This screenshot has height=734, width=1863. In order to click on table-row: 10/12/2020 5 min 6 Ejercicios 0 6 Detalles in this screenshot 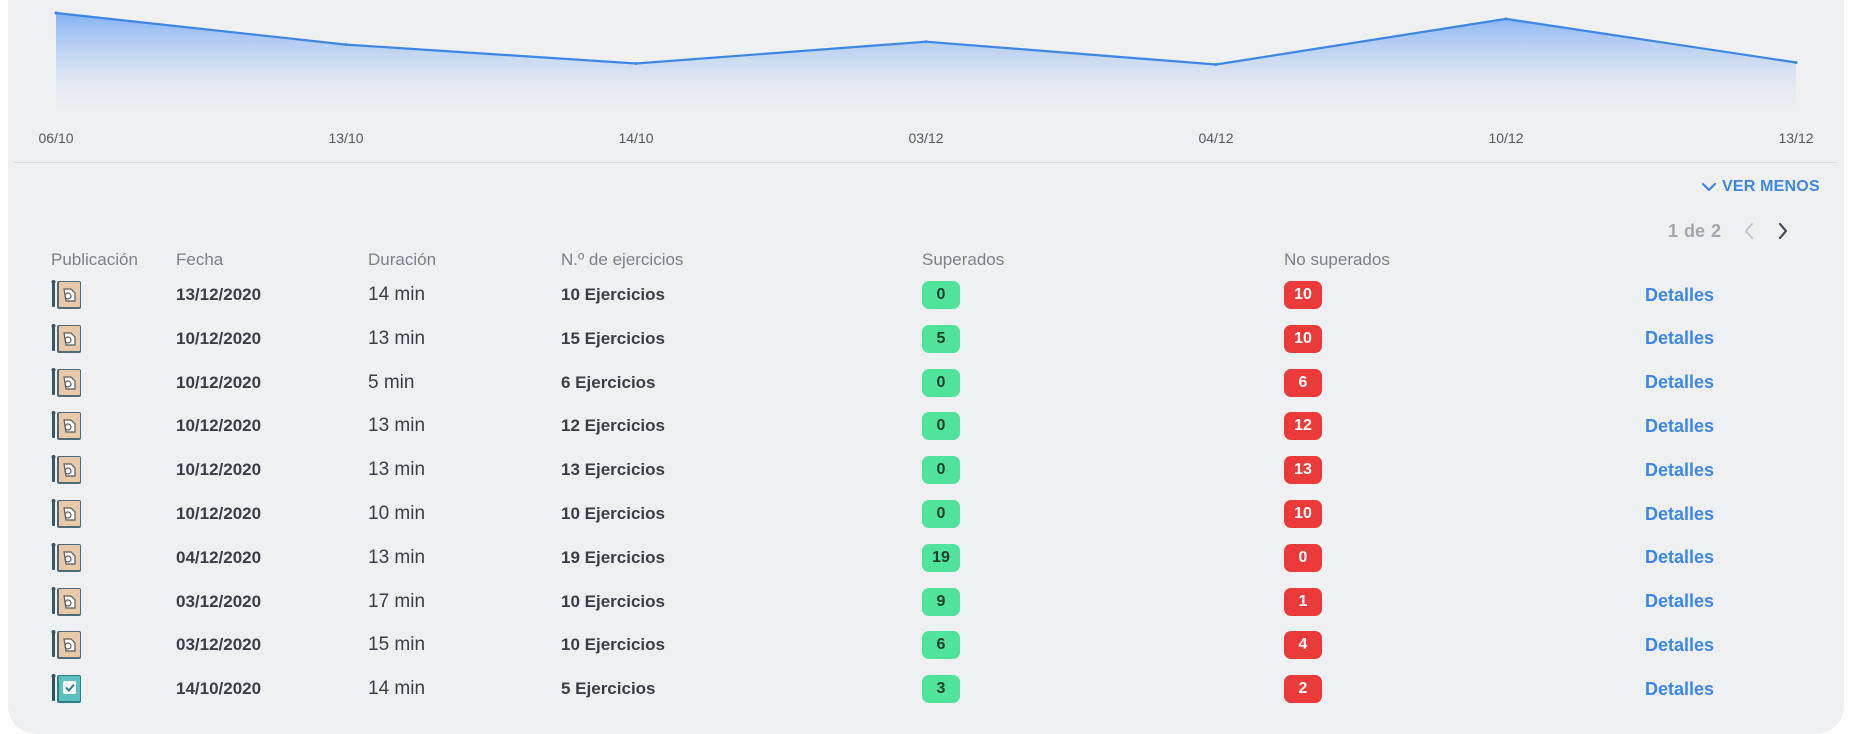, I will do `click(931, 383)`.